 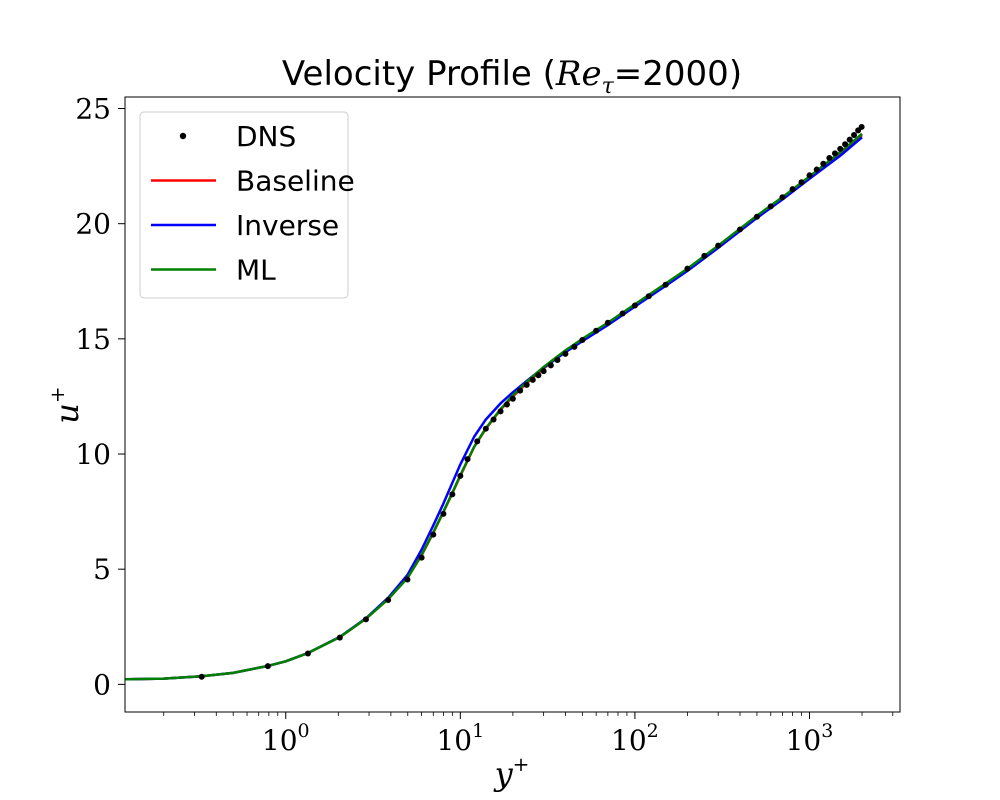 What do you see at coordinates (635, 738) in the screenshot?
I see `x-tick-label: 10²` at bounding box center [635, 738].